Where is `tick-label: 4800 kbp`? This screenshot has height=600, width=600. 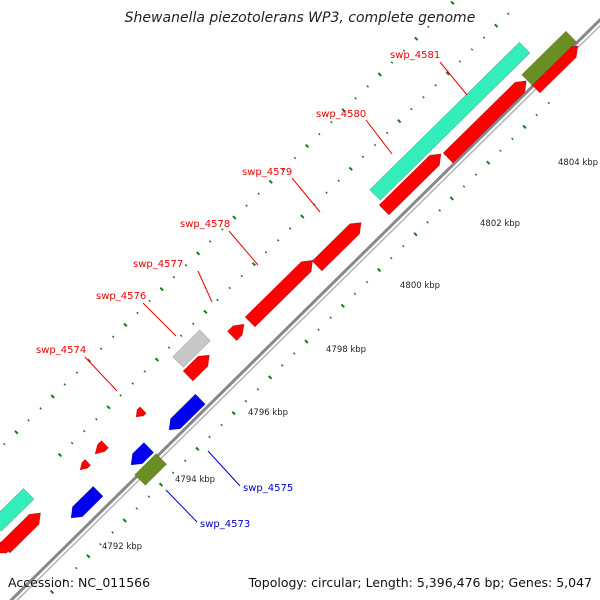 tick-label: 4800 kbp is located at coordinates (420, 286).